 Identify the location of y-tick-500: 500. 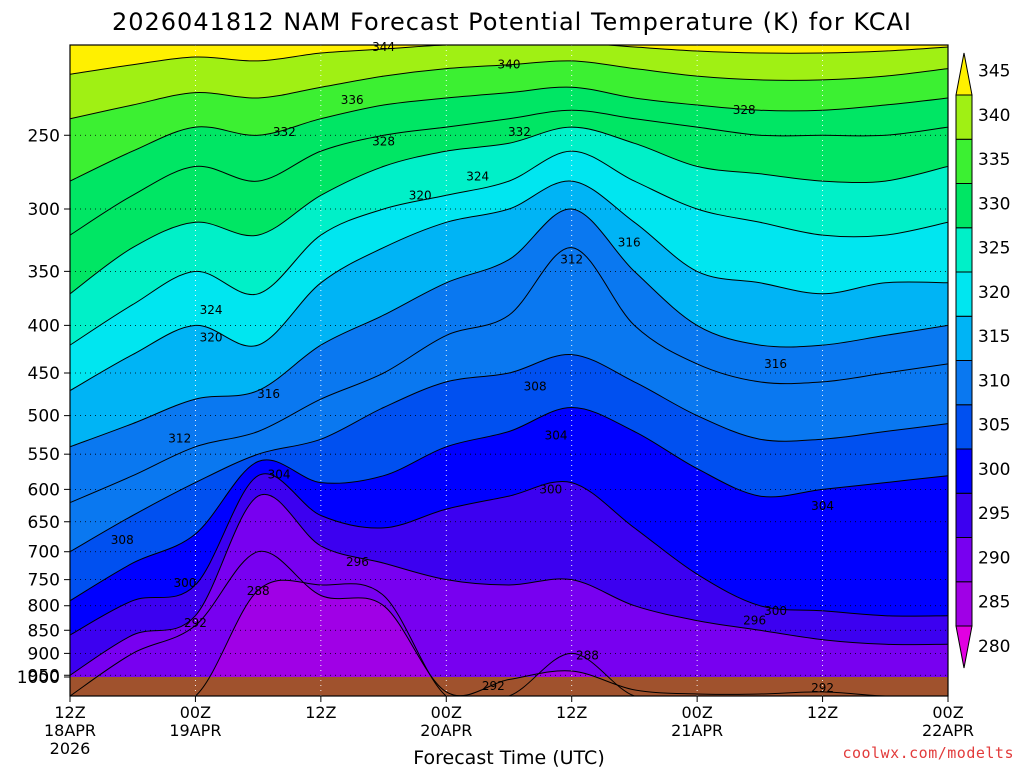
(44, 417).